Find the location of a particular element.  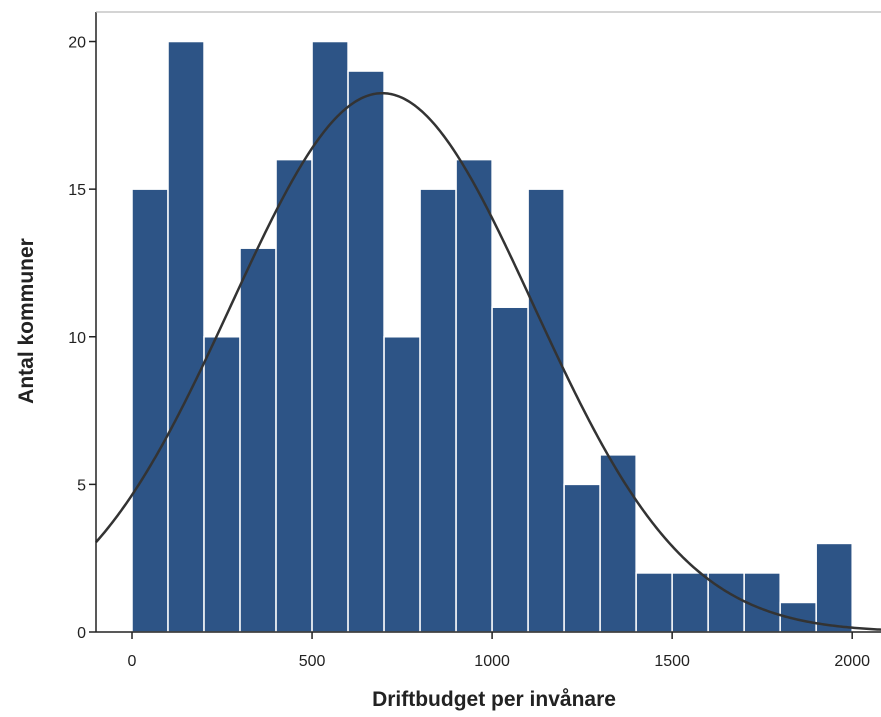

y-axis-ticks: 0 5 10 15 20 is located at coordinates (82, 338).